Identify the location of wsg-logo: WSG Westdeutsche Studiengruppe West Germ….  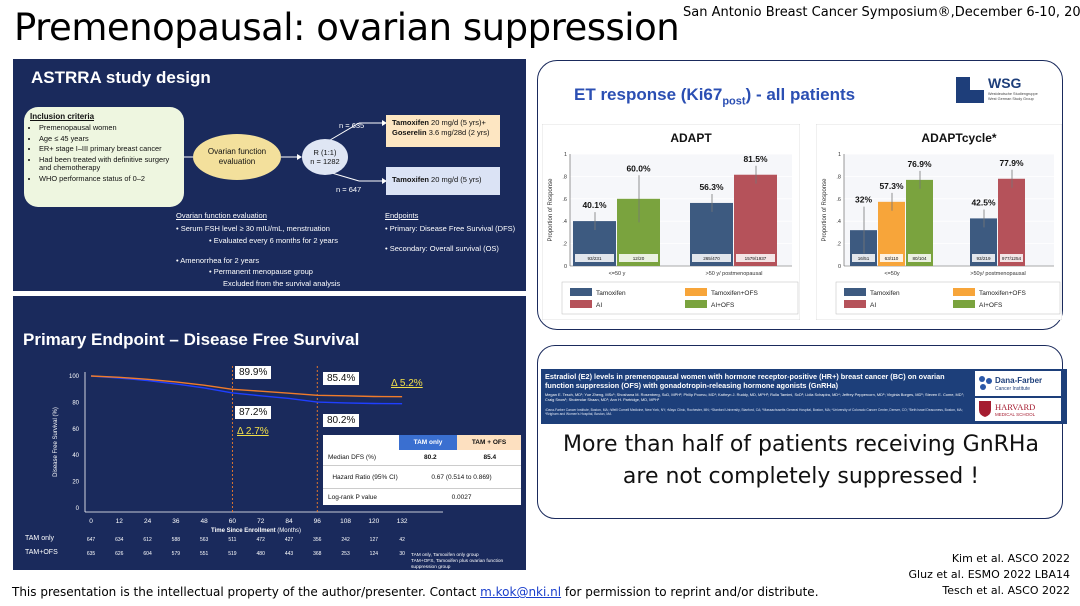
(1005, 91).